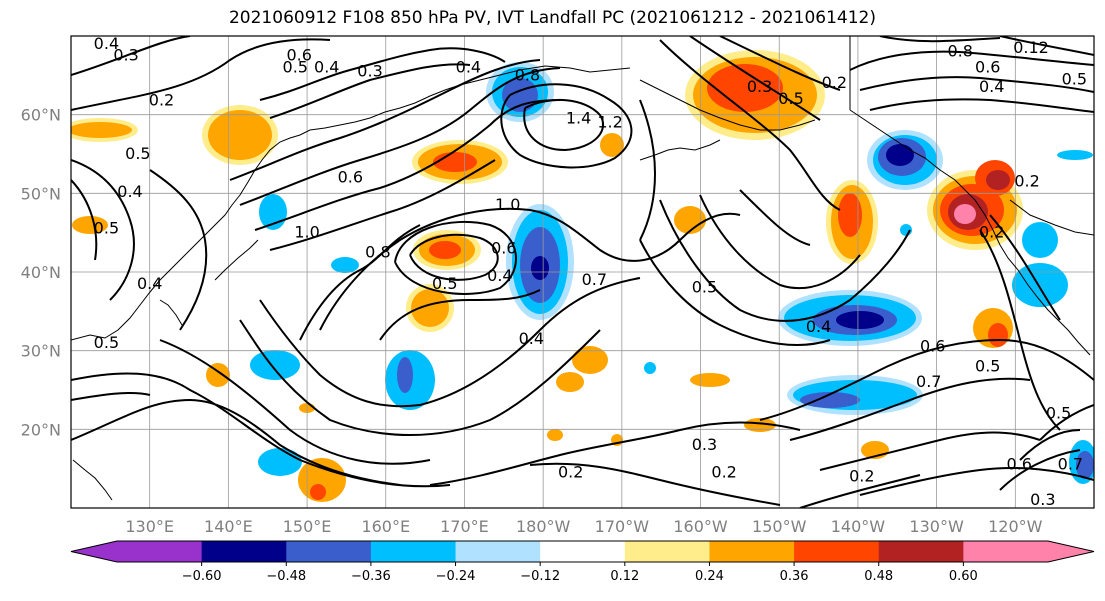 The height and width of the screenshot is (601, 1105). What do you see at coordinates (464, 526) in the screenshot?
I see `lon-tick-label: 170°E` at bounding box center [464, 526].